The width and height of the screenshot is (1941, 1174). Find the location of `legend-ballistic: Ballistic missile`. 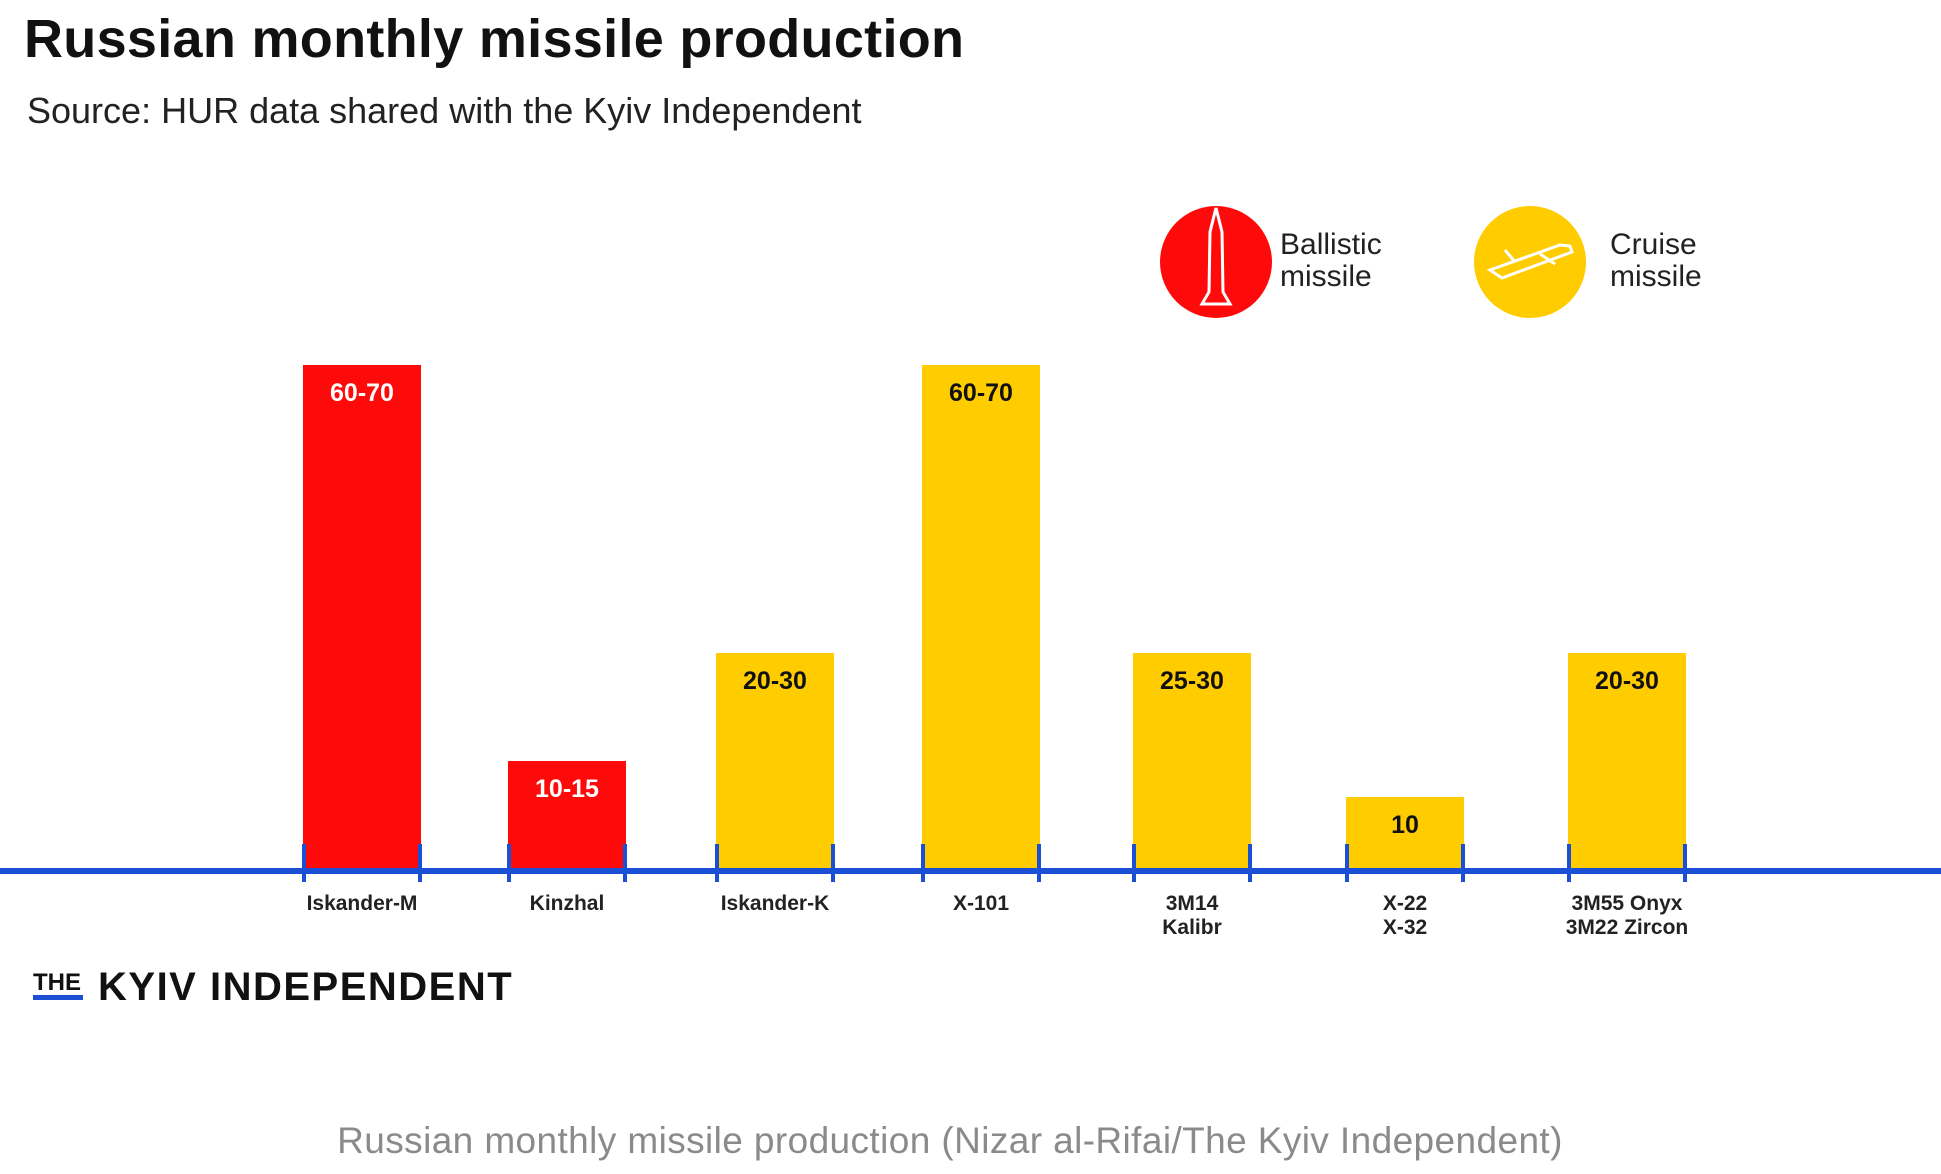

legend-ballistic: Ballistic missile is located at coordinates (1271, 262).